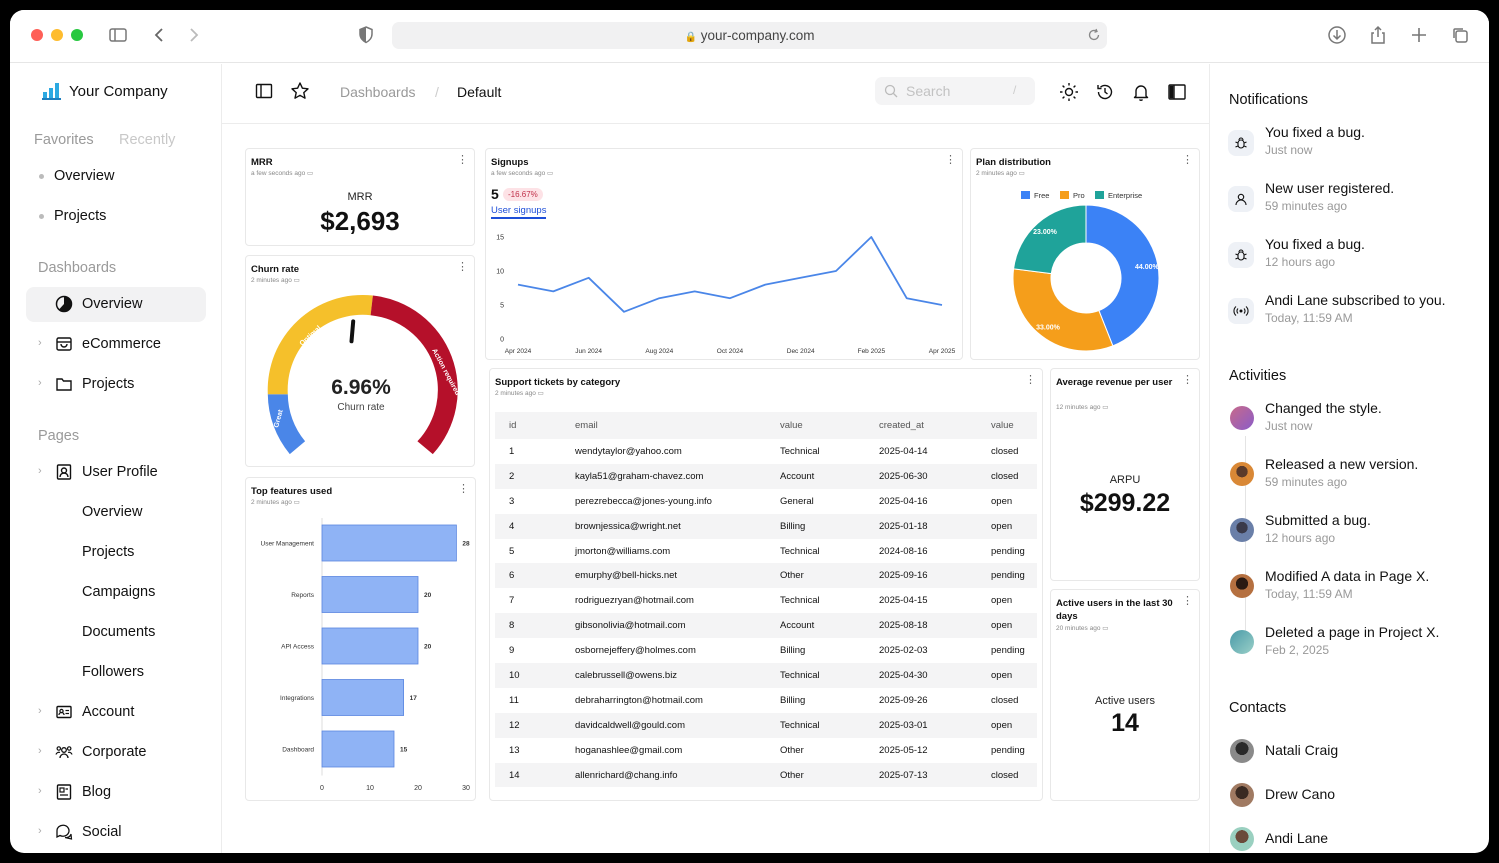 This screenshot has height=863, width=1499. Describe the element at coordinates (1347, 576) in the screenshot. I see `activity-text: Modified A data in Page X.` at that location.